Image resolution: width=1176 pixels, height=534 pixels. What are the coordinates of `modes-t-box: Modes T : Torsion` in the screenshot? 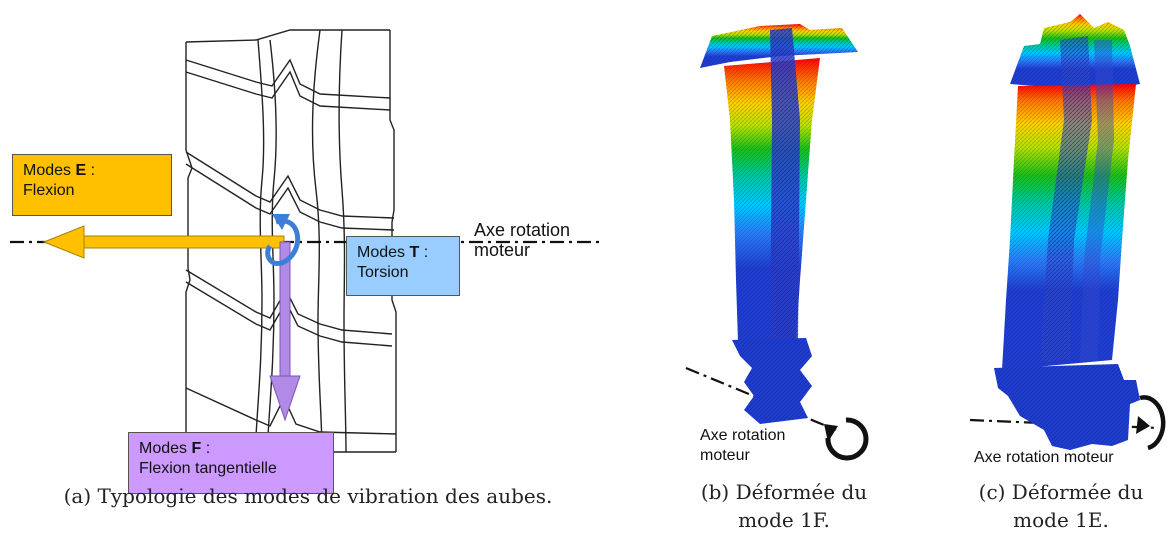 It's located at (403, 266).